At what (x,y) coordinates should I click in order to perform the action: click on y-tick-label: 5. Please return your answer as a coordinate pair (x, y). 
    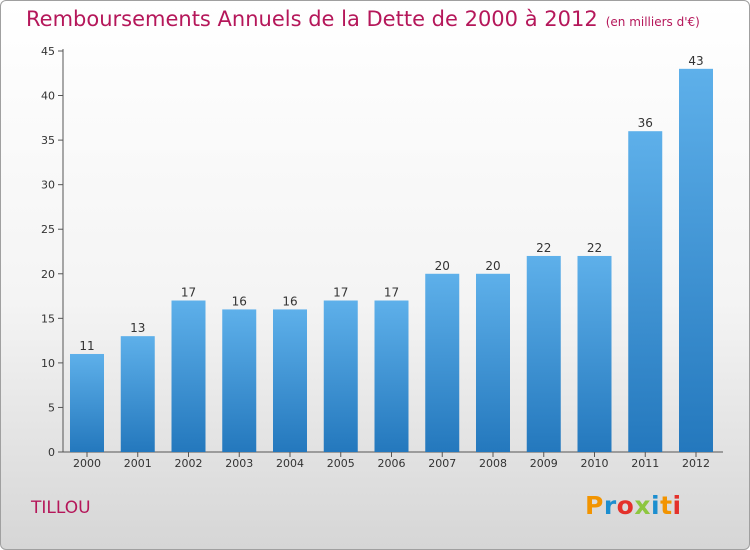
    Looking at the image, I should click on (51, 407).